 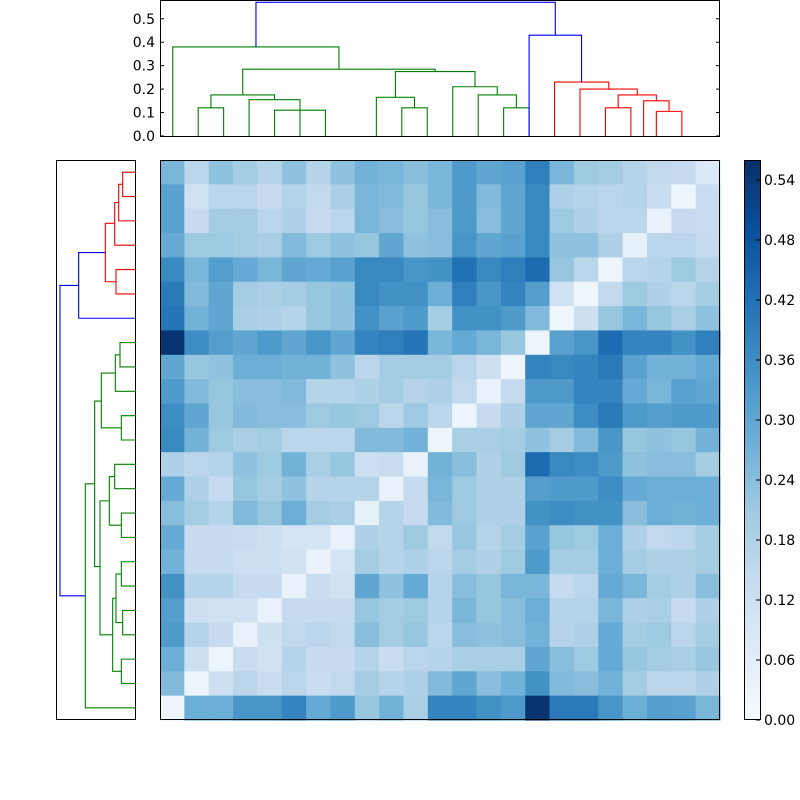 I want to click on colorbar-tick-label: 0.42, so click(x=779, y=301).